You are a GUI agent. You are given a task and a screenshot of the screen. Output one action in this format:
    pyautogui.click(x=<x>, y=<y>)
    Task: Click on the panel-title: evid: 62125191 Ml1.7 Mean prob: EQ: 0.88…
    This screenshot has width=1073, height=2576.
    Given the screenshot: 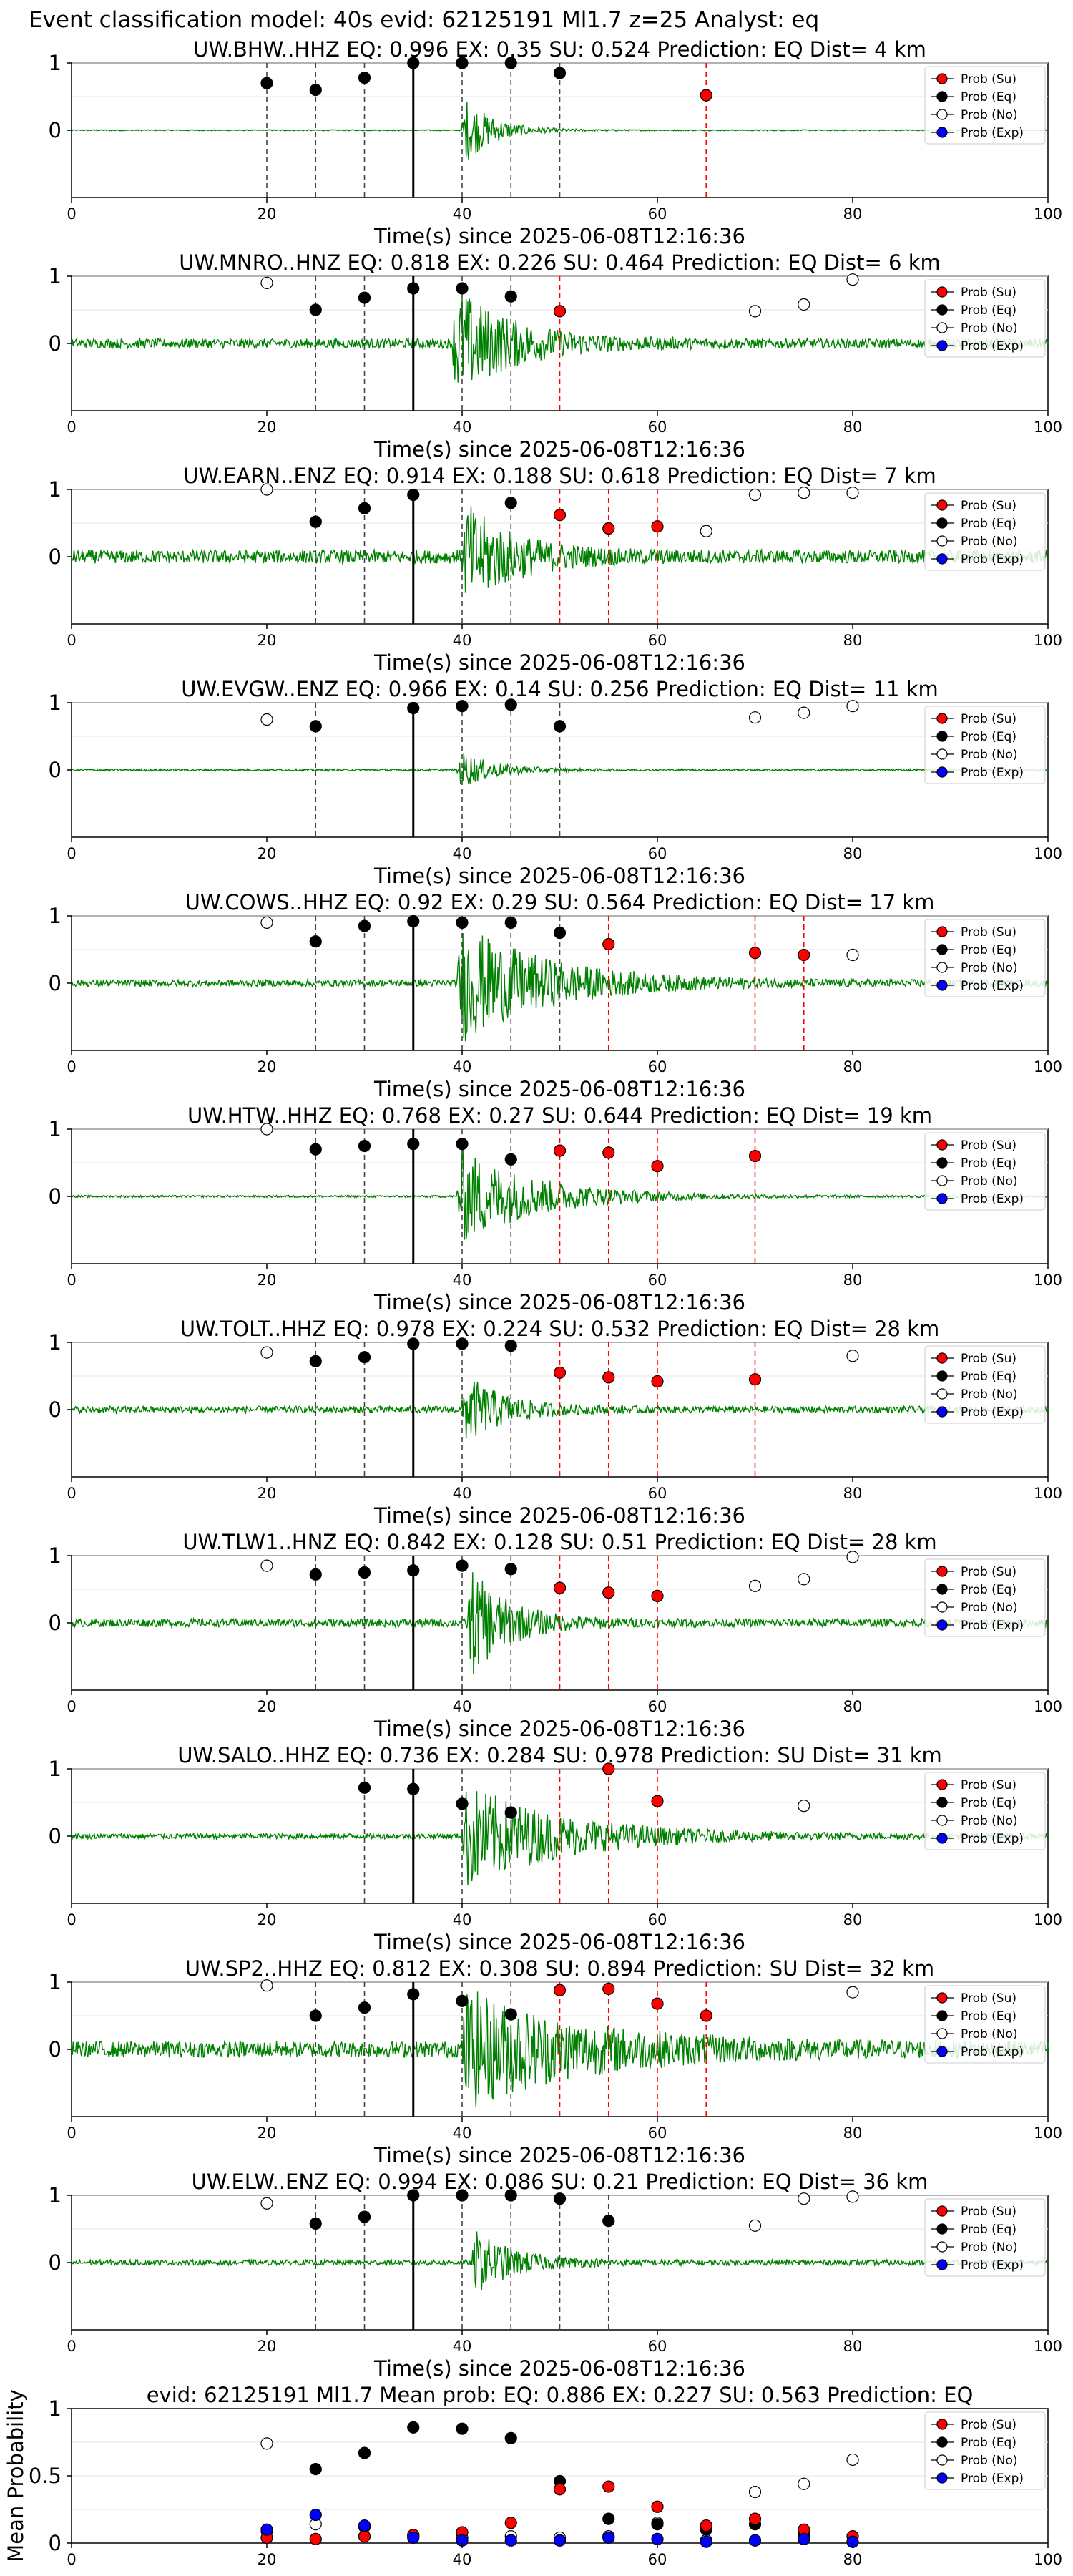 What is the action you would take?
    pyautogui.click(x=560, y=2395)
    